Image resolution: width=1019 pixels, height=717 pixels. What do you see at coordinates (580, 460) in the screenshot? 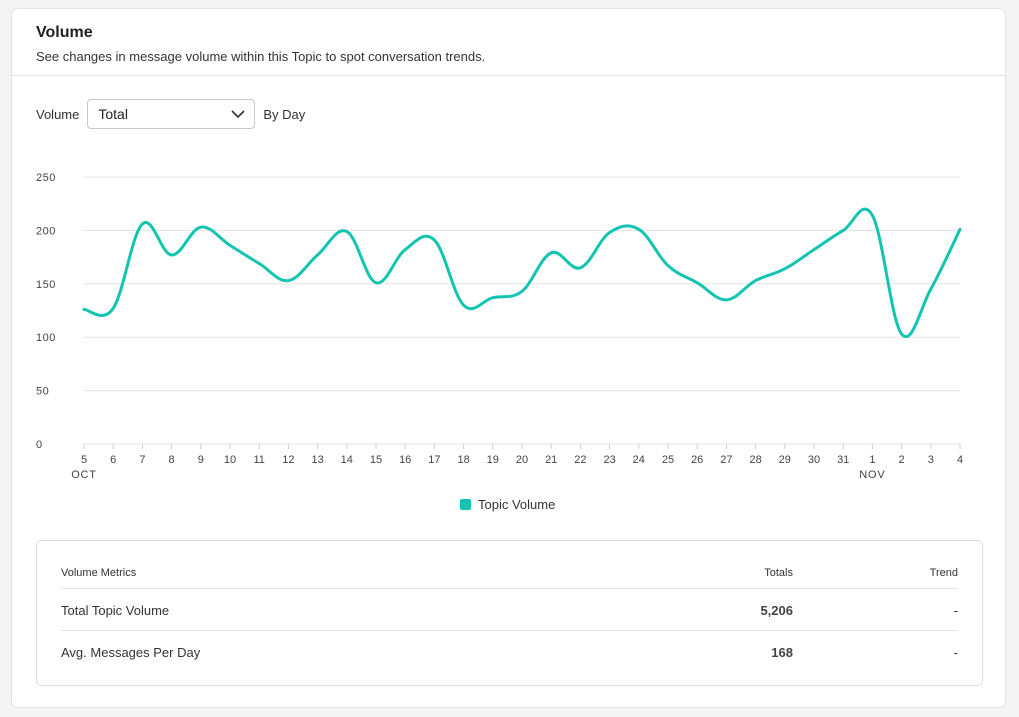
I see `x-tick-label: 22` at bounding box center [580, 460].